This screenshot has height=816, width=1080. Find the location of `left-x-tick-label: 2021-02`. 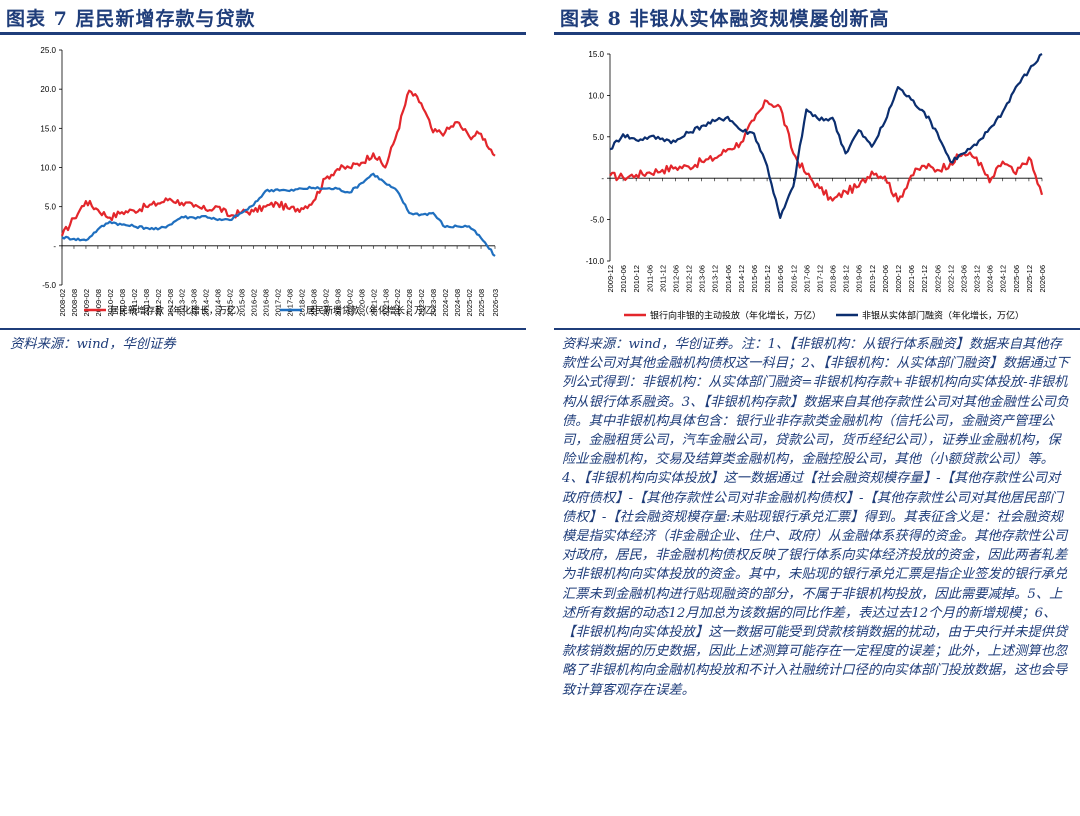

left-x-tick-label: 2021-02 is located at coordinates (373, 303).